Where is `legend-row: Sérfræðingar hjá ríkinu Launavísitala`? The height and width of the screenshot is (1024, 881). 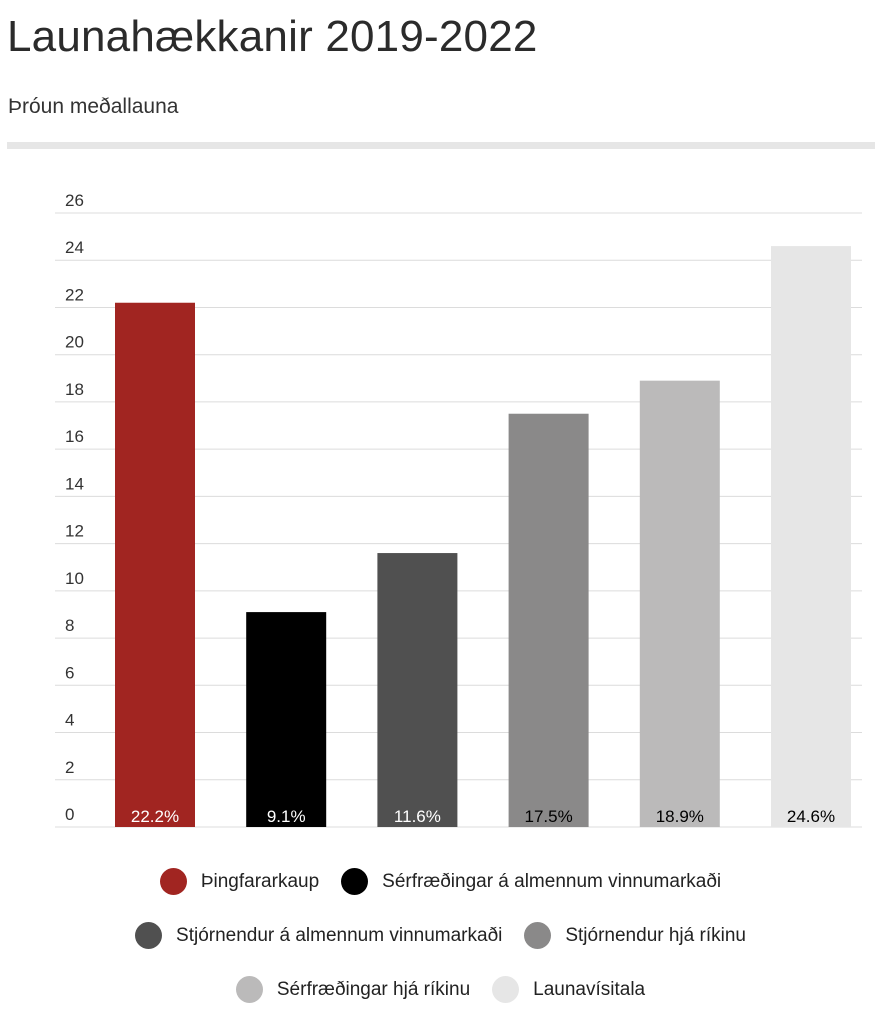
legend-row: Sérfræðingar hjá ríkinu Launavísitala is located at coordinates (440, 989).